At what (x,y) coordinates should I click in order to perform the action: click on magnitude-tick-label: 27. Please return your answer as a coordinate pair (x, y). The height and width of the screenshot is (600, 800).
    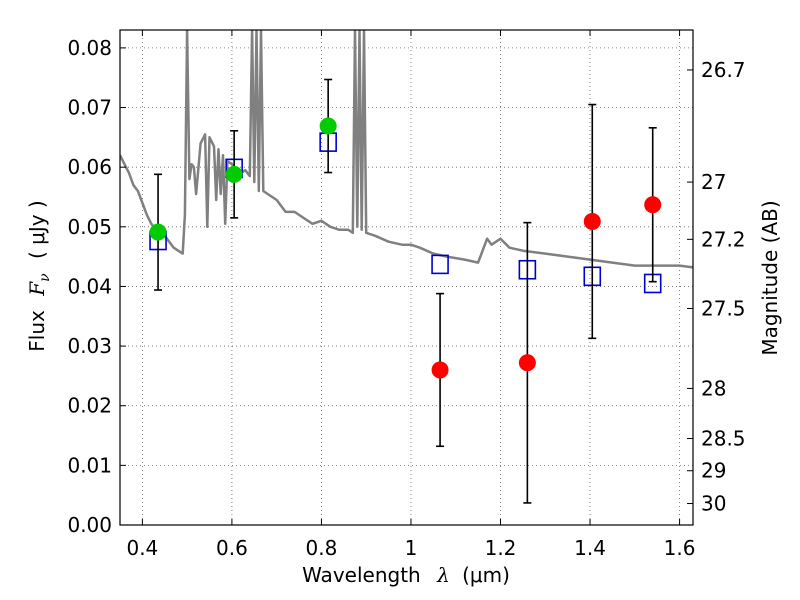
    Looking at the image, I should click on (713, 182).